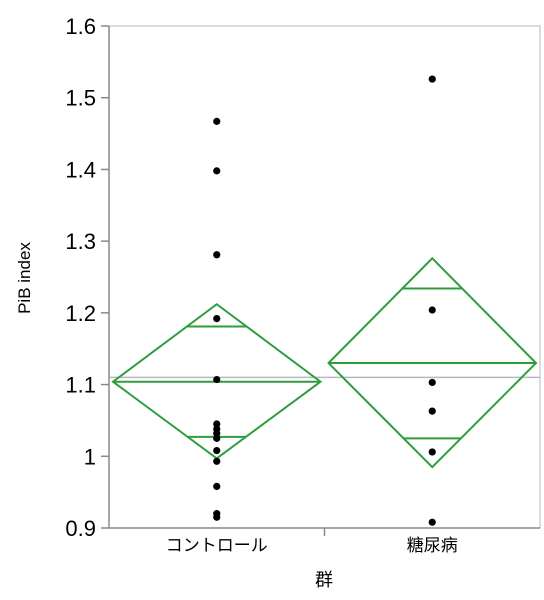  Describe the element at coordinates (80, 385) in the screenshot. I see `y-tick-label: 1.1` at that location.